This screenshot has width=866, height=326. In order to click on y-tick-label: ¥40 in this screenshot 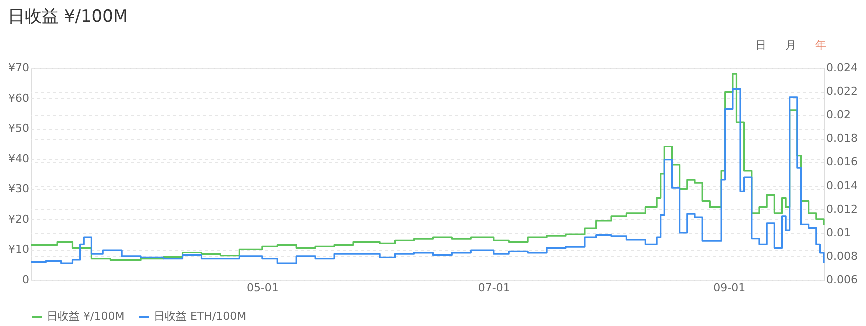, I will do `click(19, 159)`.